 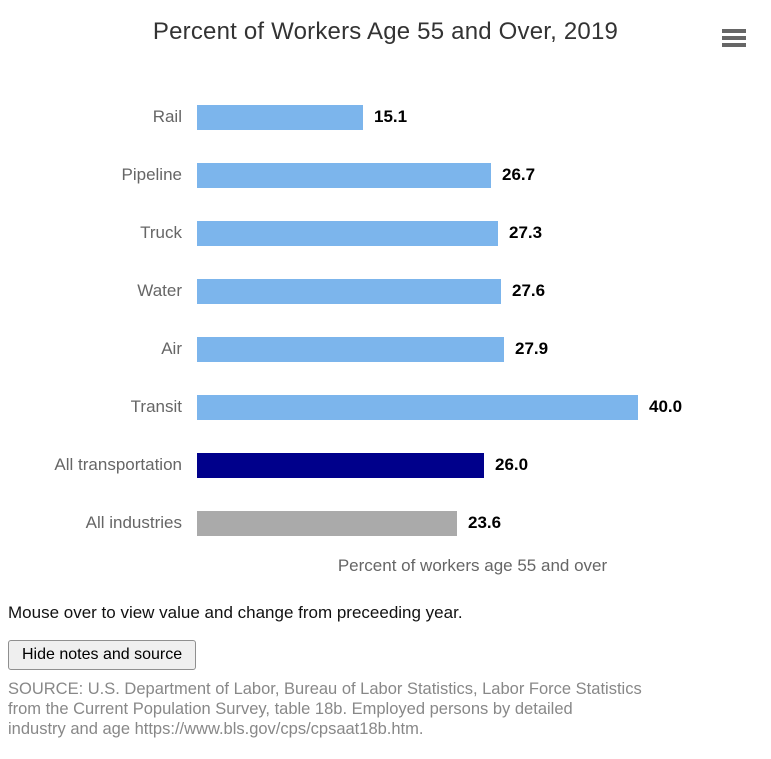 I want to click on category-label: Air, so click(x=171, y=348).